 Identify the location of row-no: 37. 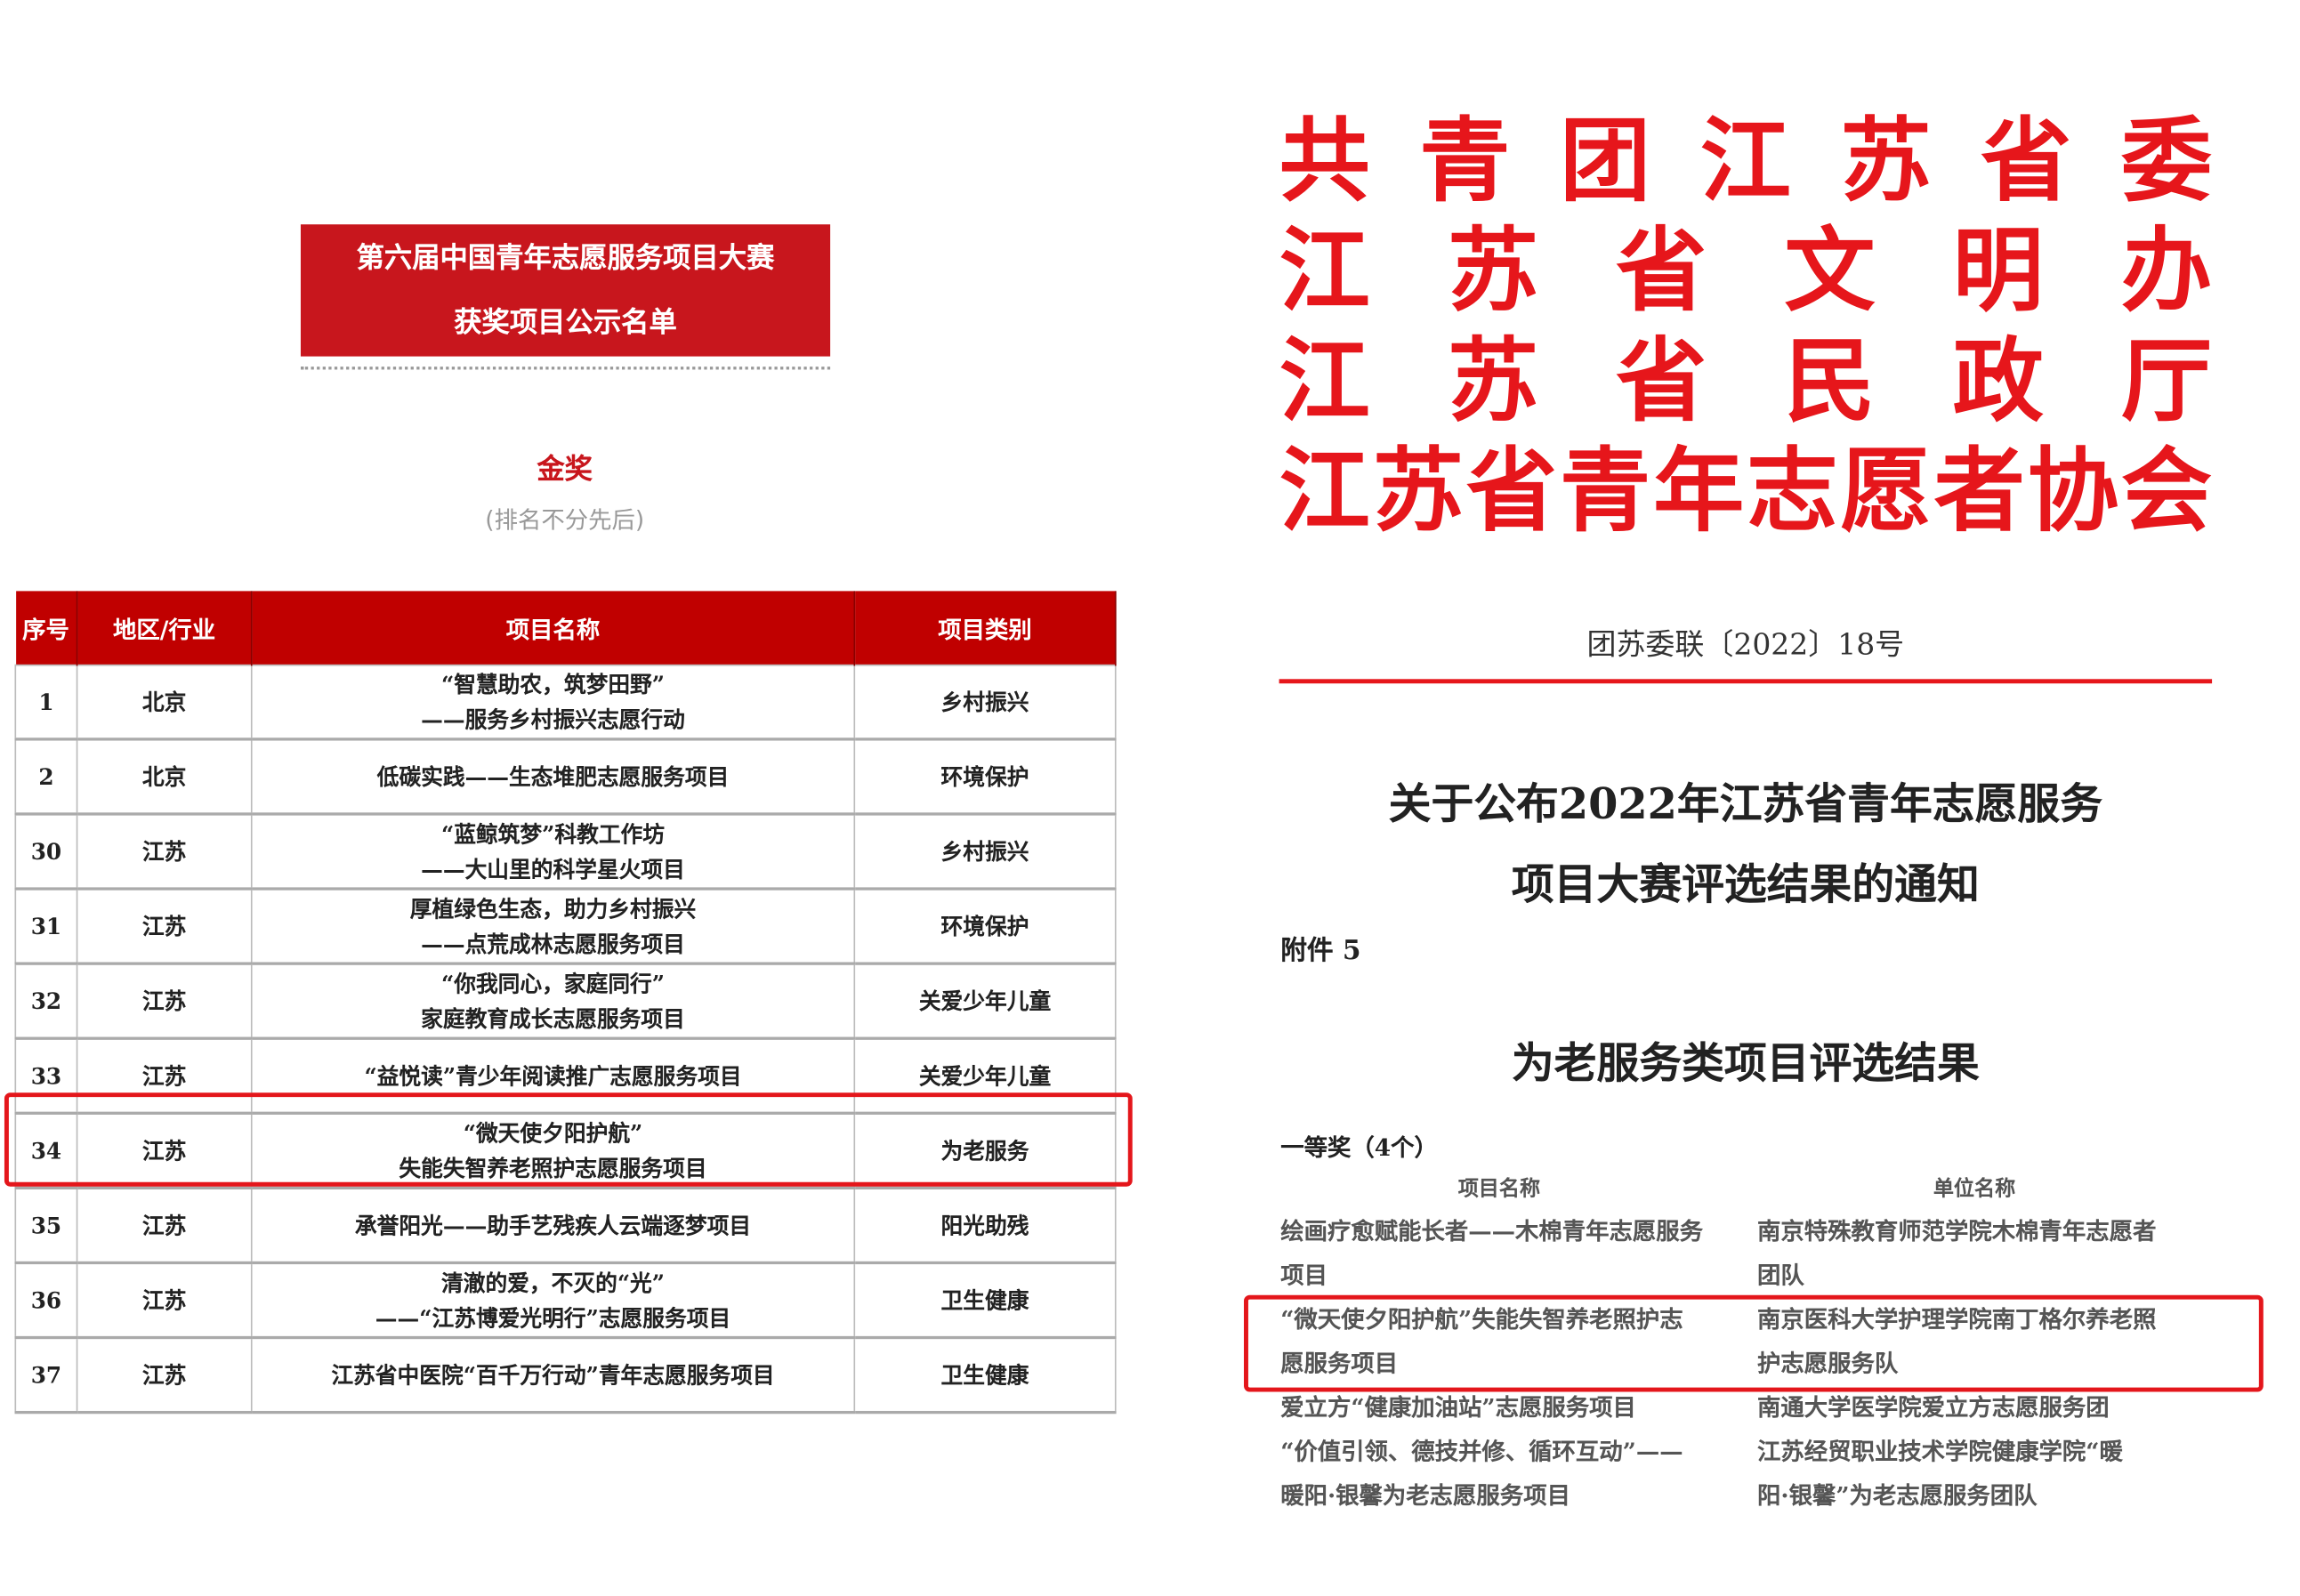
(46, 1375).